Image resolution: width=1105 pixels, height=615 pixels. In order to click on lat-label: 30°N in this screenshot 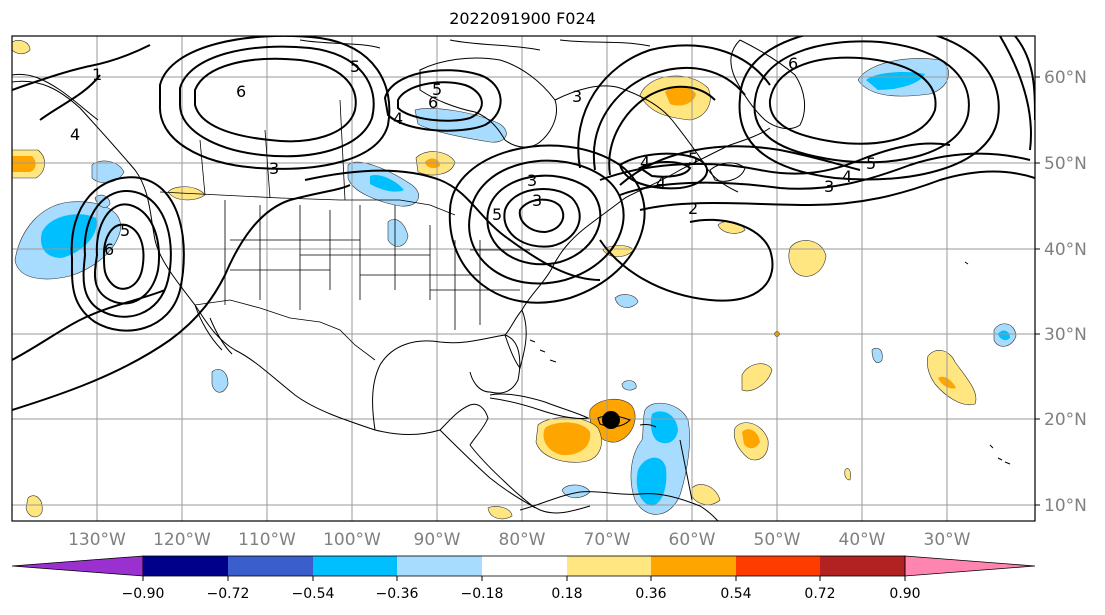, I will do `click(1065, 335)`.